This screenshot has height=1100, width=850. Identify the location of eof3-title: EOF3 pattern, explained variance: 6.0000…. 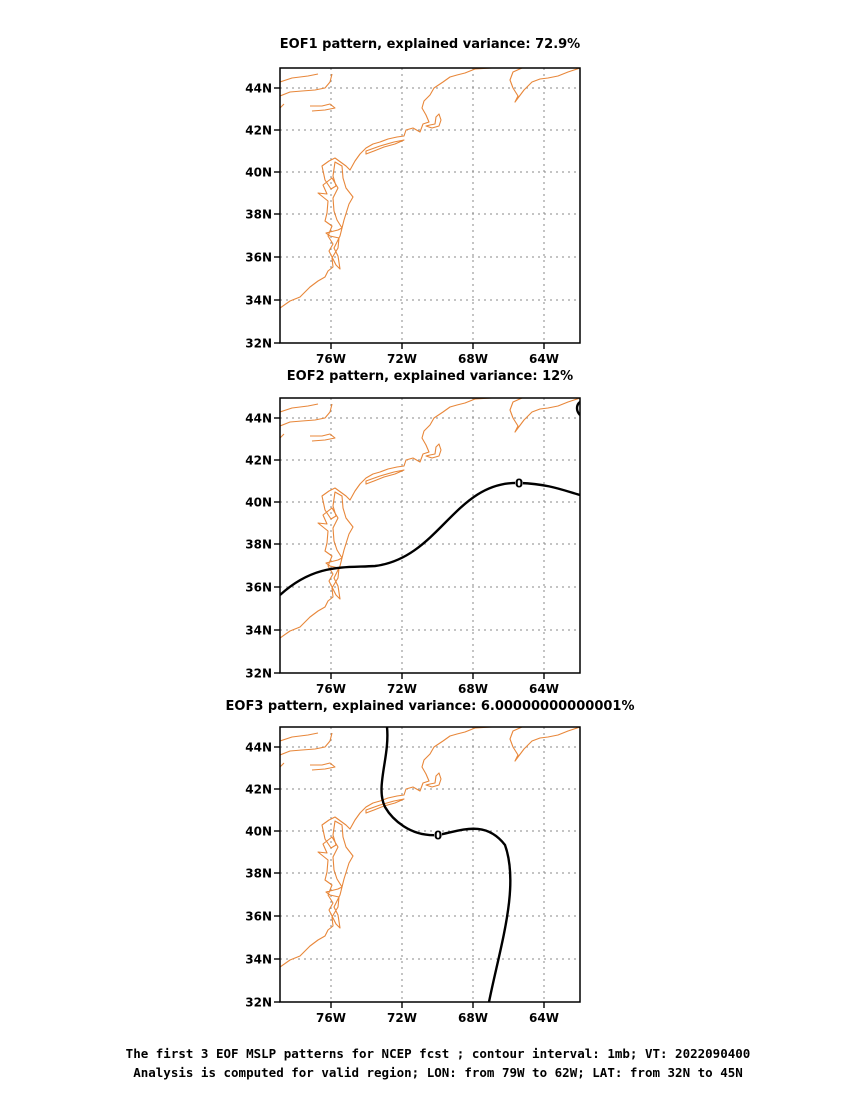
(430, 706).